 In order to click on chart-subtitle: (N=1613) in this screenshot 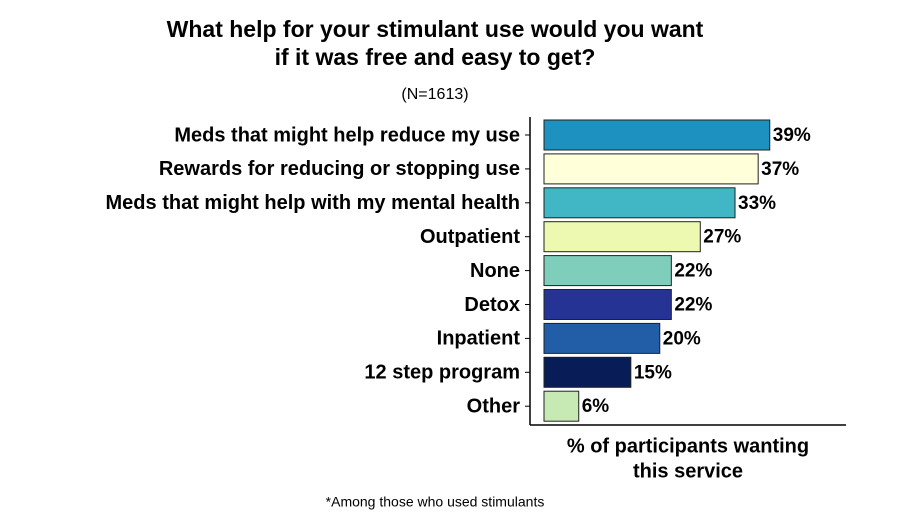, I will do `click(434, 94)`.